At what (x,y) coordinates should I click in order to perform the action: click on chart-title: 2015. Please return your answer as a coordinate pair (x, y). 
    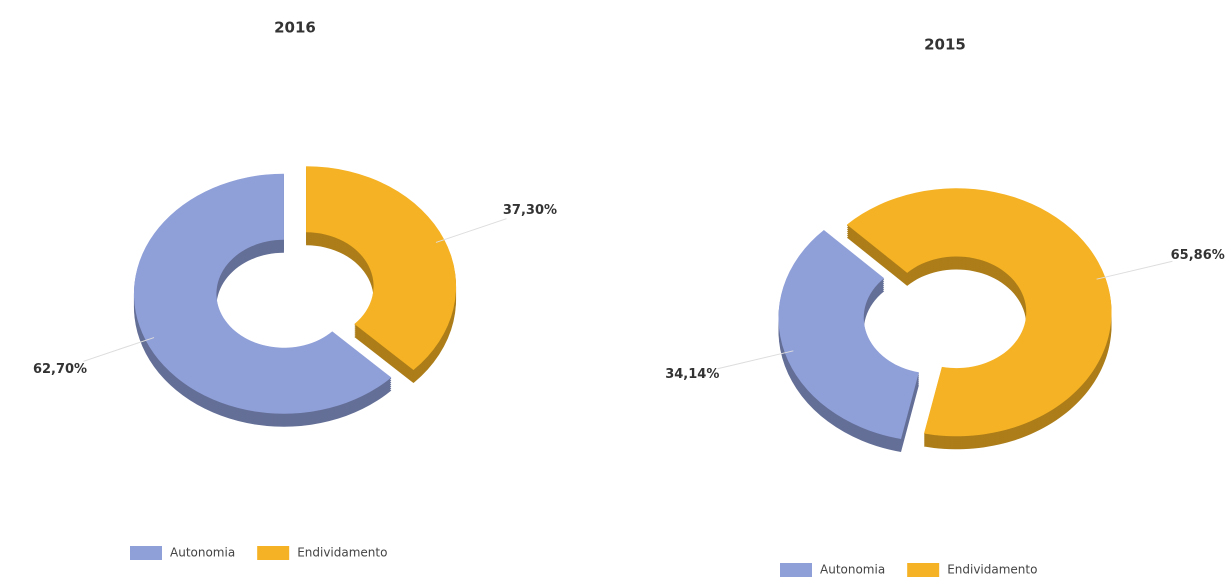
    Looking at the image, I should click on (945, 45).